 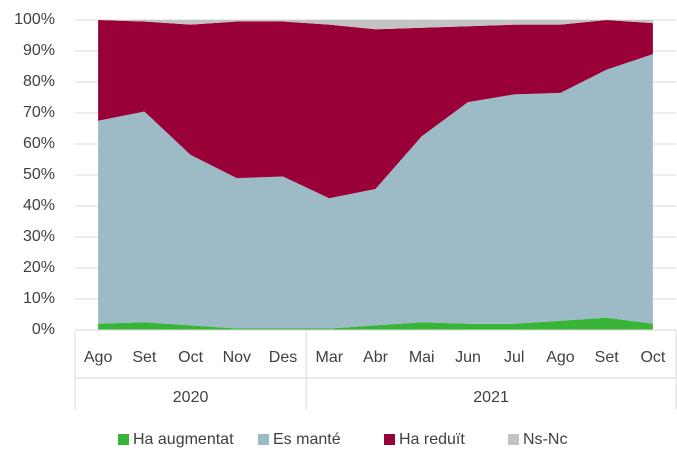 What do you see at coordinates (491, 397) in the screenshot?
I see `group-label: 2021` at bounding box center [491, 397].